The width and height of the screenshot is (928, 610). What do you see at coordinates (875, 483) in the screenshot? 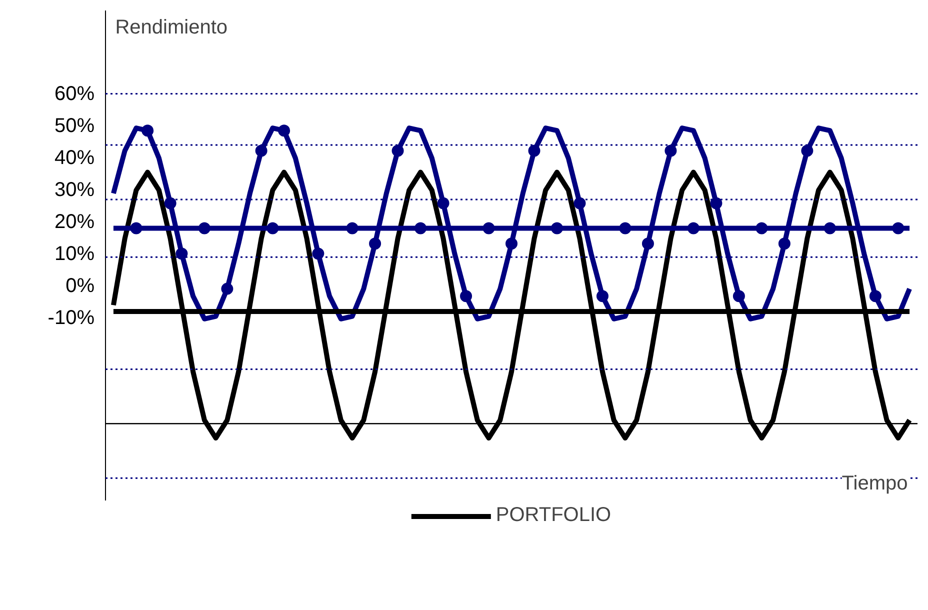
I see `x-axis-title: Tiempo` at bounding box center [875, 483].